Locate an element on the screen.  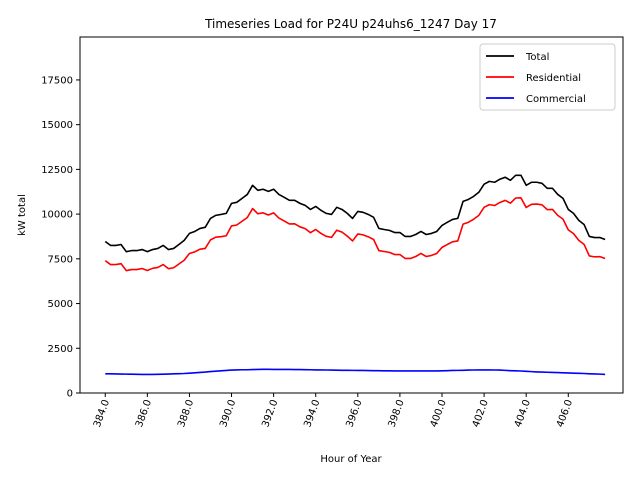
x-axis-label: Hour of Year is located at coordinates (351, 459).